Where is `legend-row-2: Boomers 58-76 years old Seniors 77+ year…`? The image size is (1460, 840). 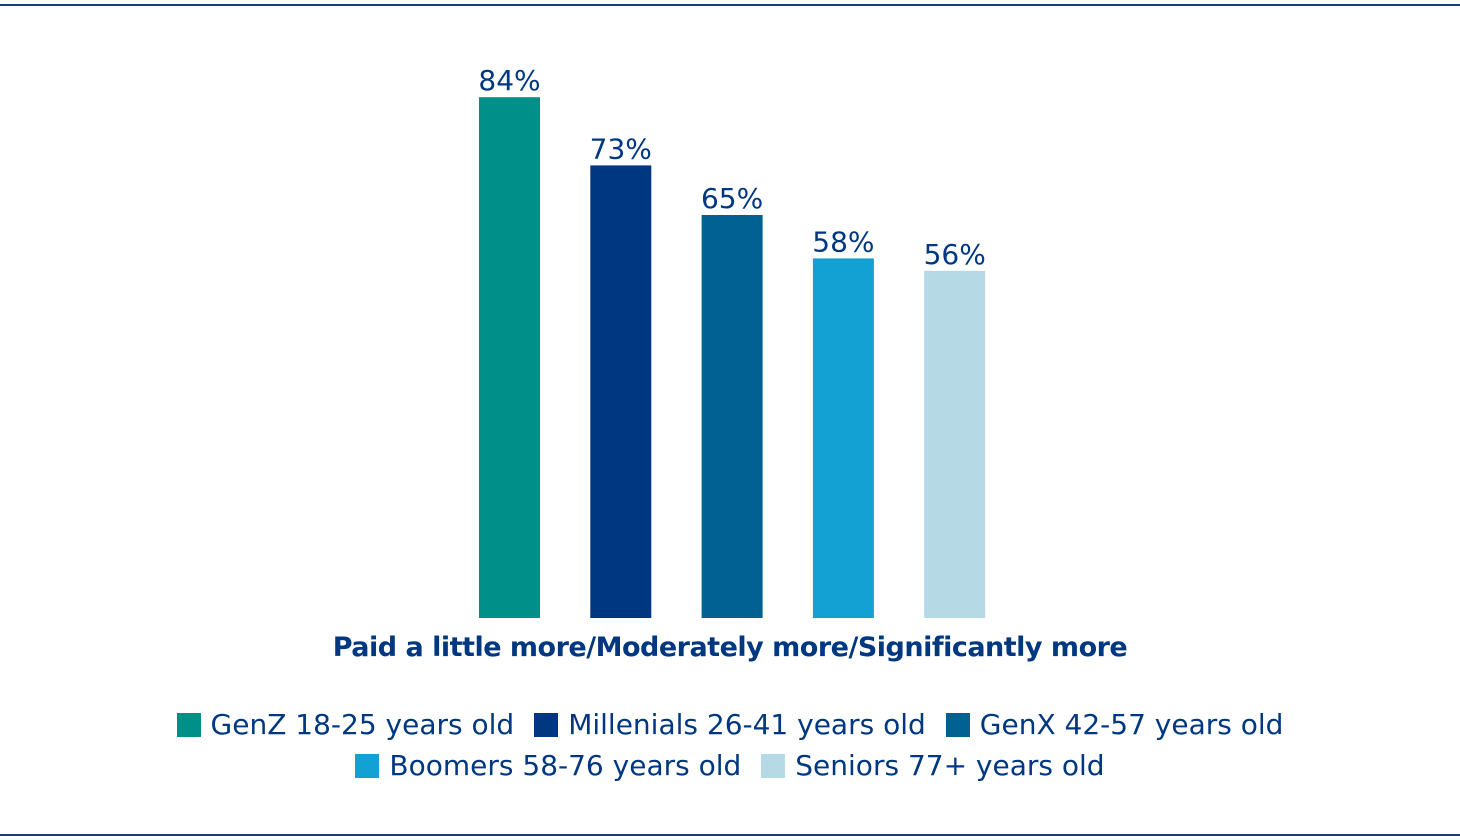 legend-row-2: Boomers 58-76 years old Seniors 77+ year… is located at coordinates (730, 765).